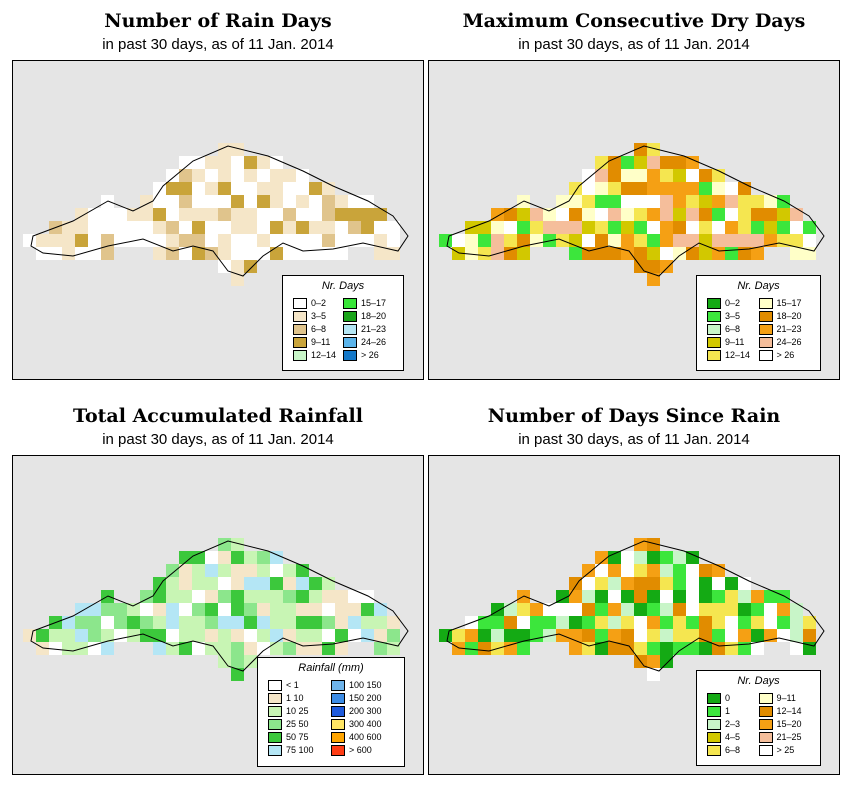  What do you see at coordinates (374, 303) in the screenshot?
I see `legend-label: 15–17` at bounding box center [374, 303].